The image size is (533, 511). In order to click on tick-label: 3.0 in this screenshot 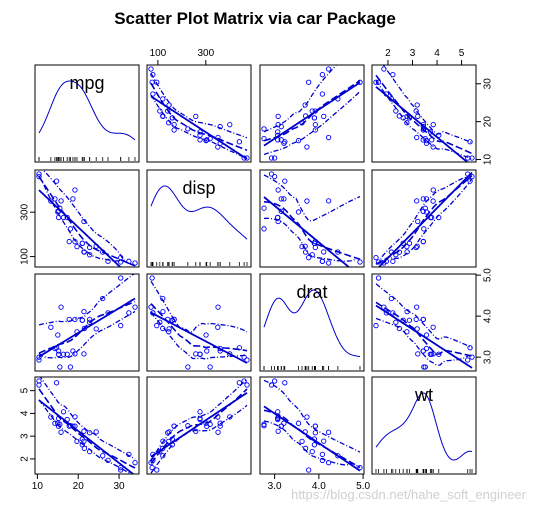, I will do `click(488, 357)`.